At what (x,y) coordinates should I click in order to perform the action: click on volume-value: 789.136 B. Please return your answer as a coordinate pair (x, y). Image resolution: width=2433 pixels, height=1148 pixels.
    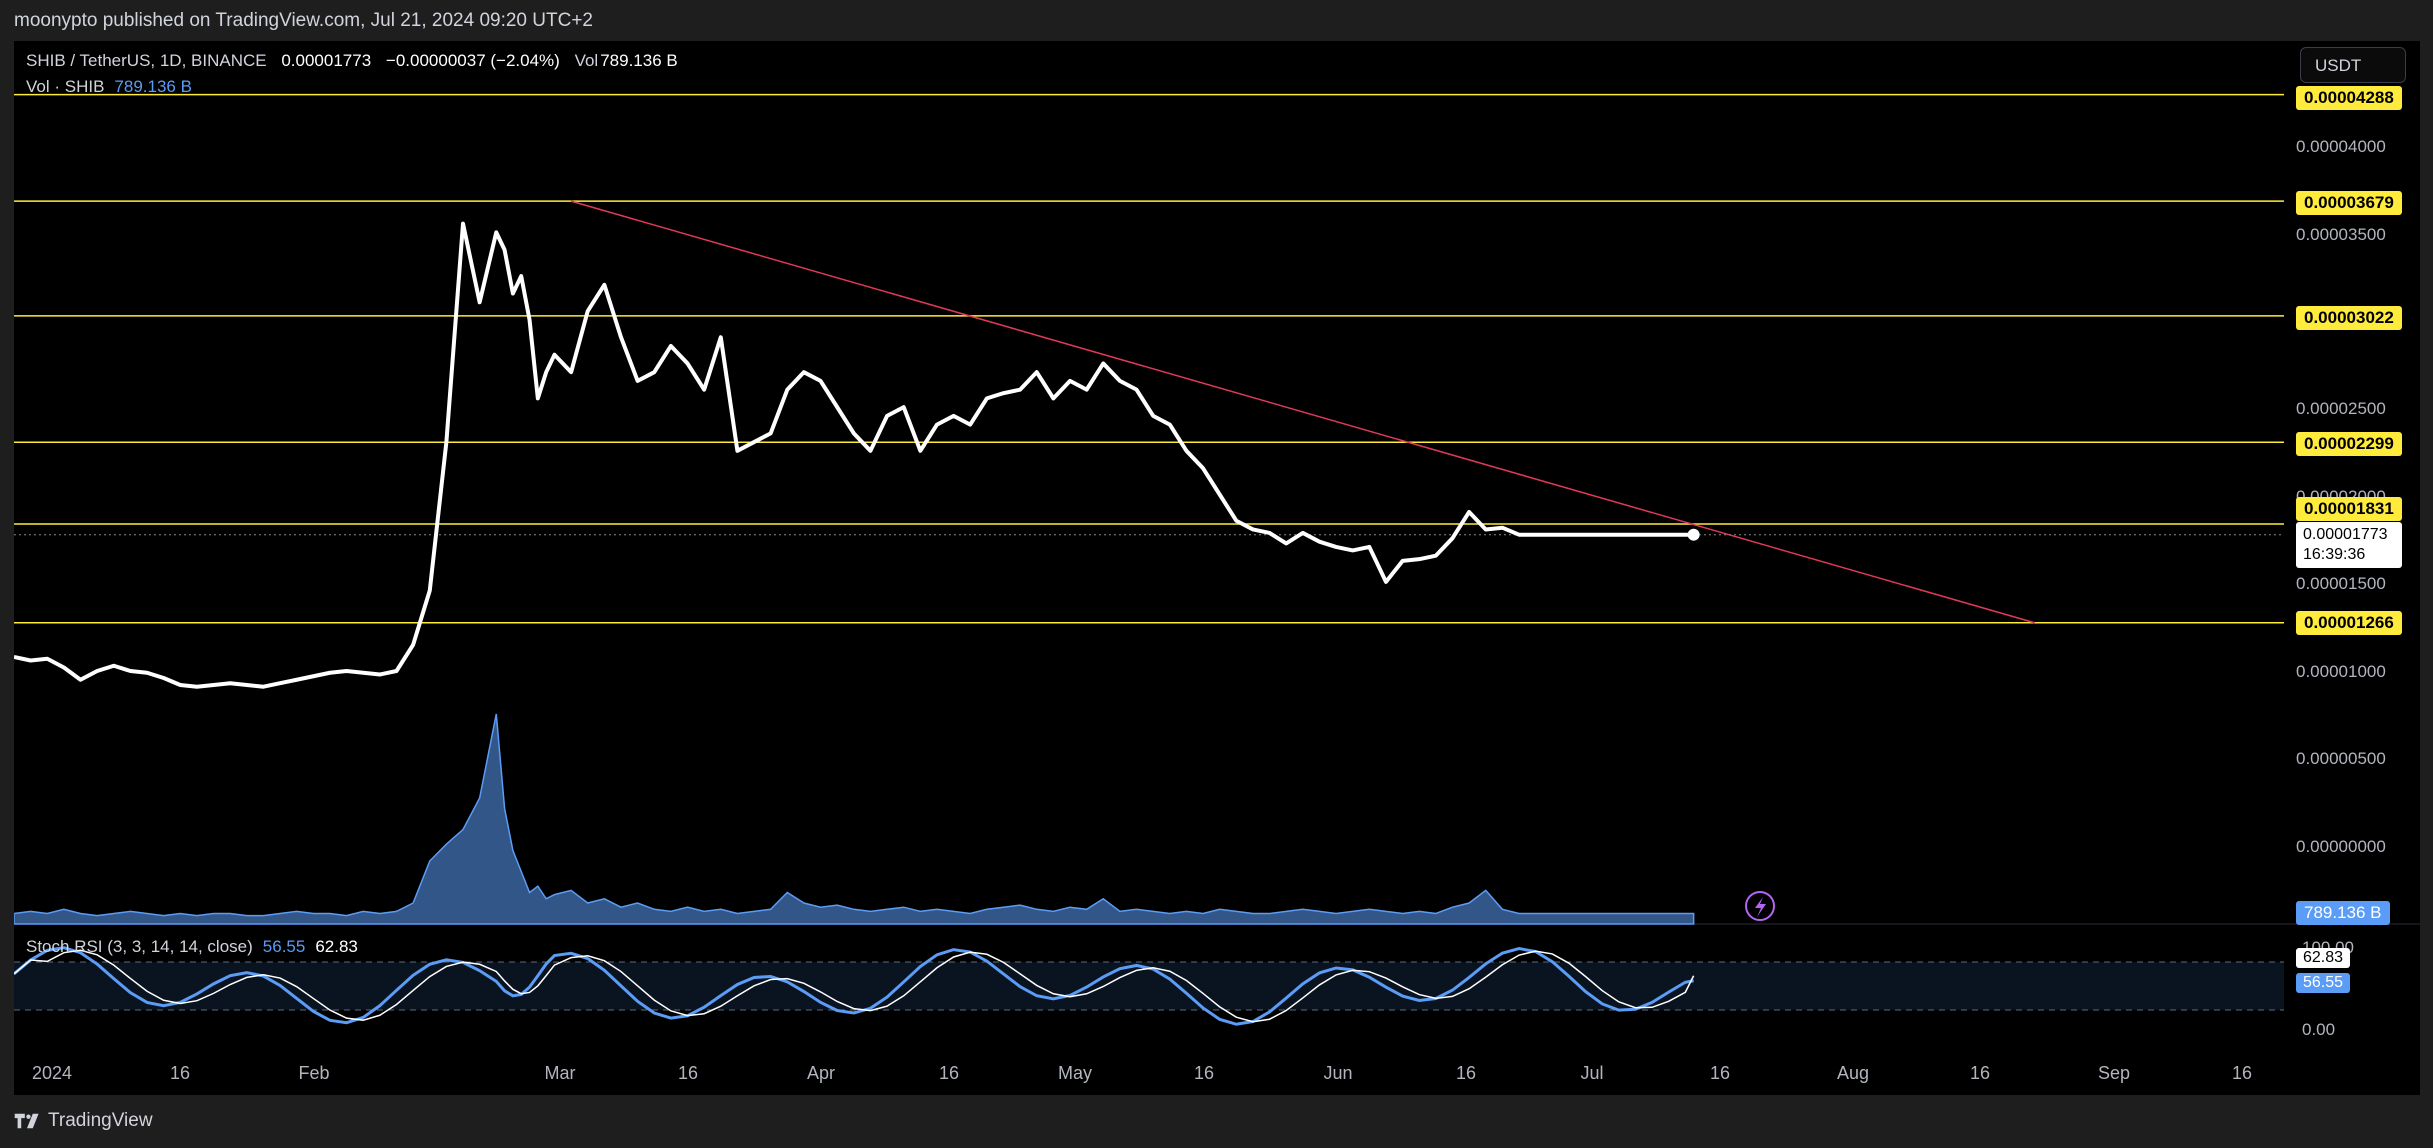
    Looking at the image, I should click on (639, 60).